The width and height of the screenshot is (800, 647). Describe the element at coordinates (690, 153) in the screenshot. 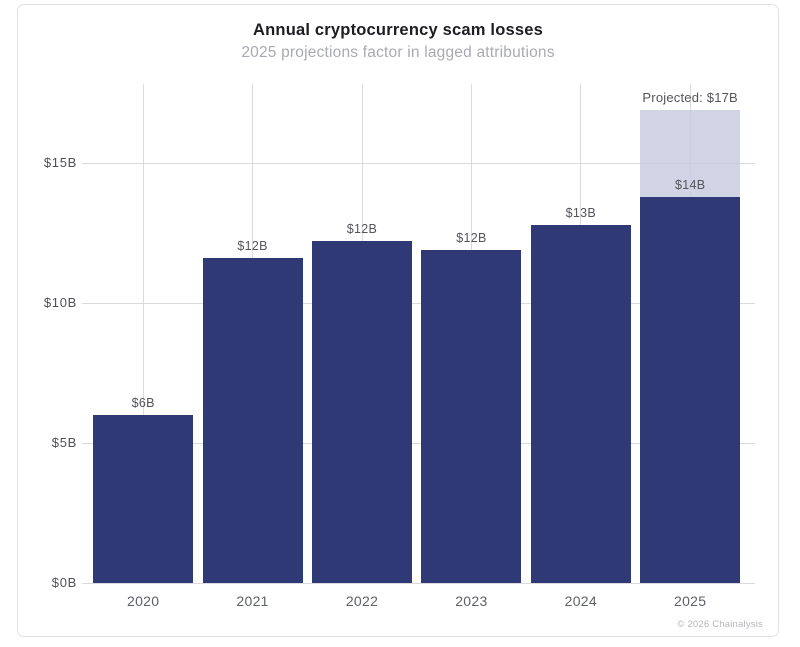

I see `projected-segment-2025` at that location.